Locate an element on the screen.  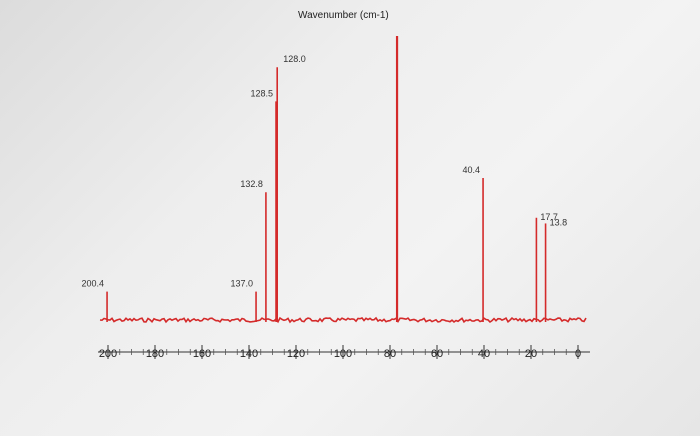
x-tick-label: 0 is located at coordinates (578, 354).